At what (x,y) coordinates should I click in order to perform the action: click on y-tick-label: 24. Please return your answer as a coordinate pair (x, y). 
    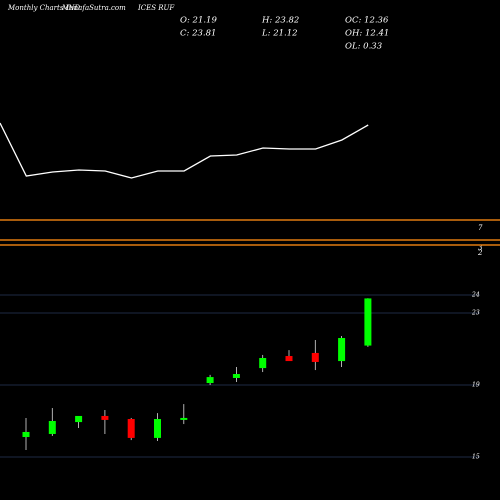
    Looking at the image, I should click on (475, 295).